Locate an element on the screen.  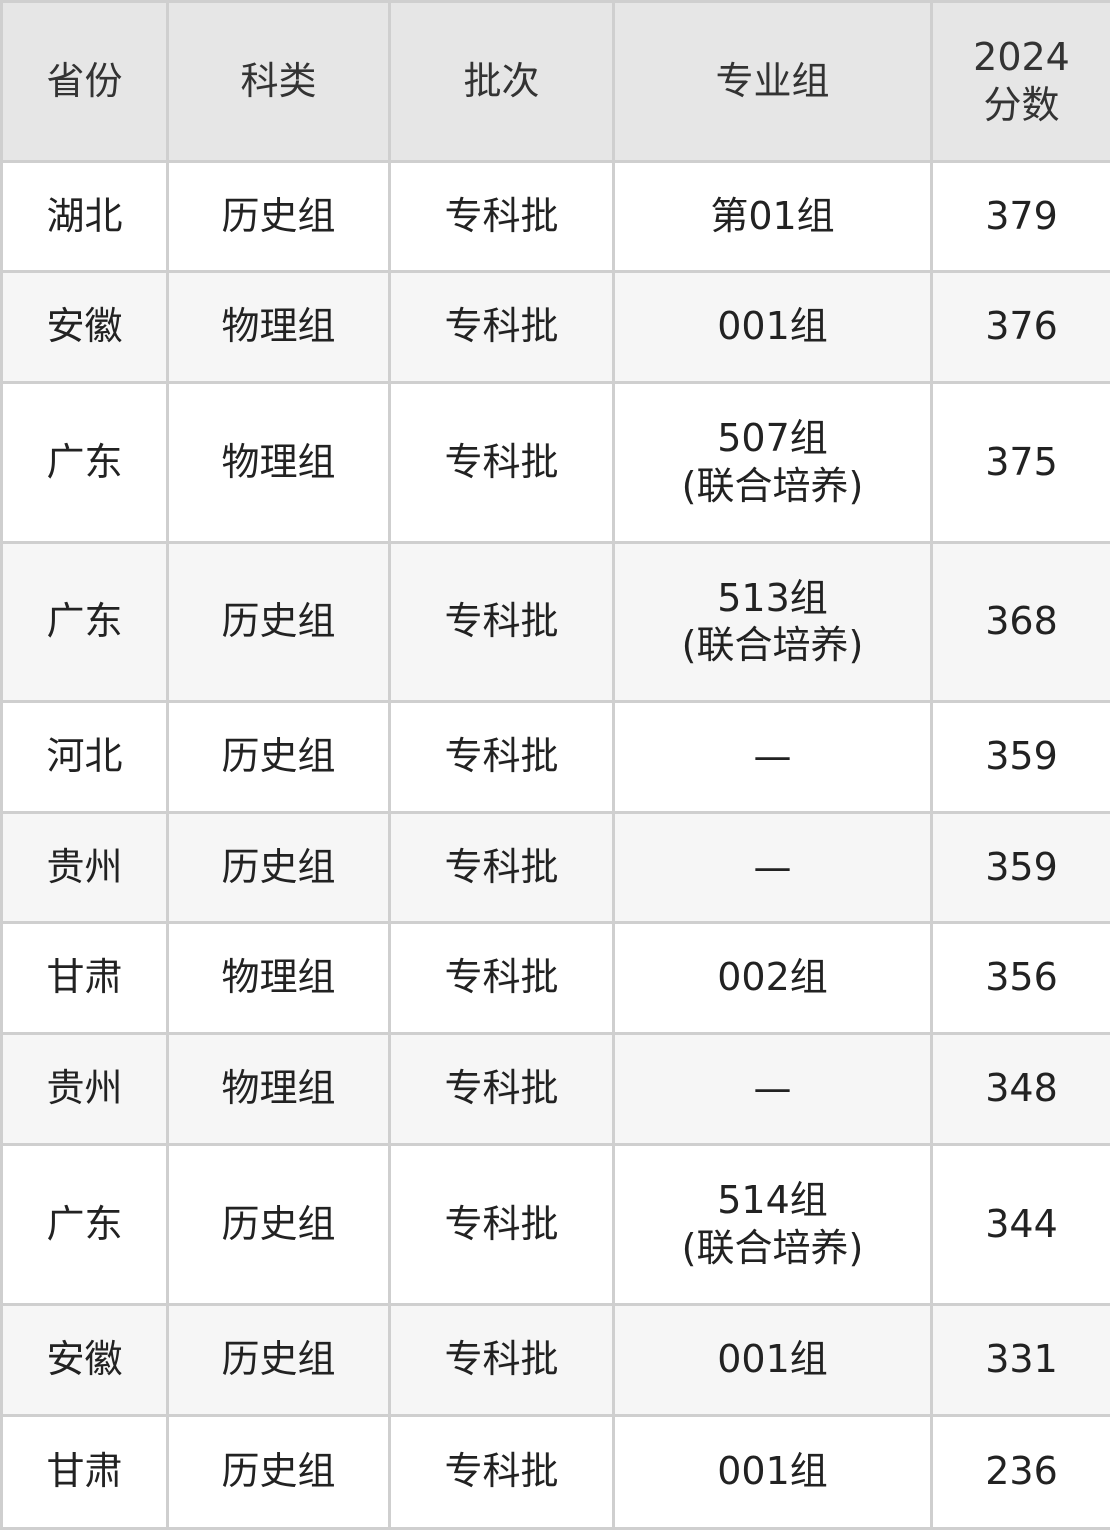
table-cell: 376 is located at coordinates (1021, 327).